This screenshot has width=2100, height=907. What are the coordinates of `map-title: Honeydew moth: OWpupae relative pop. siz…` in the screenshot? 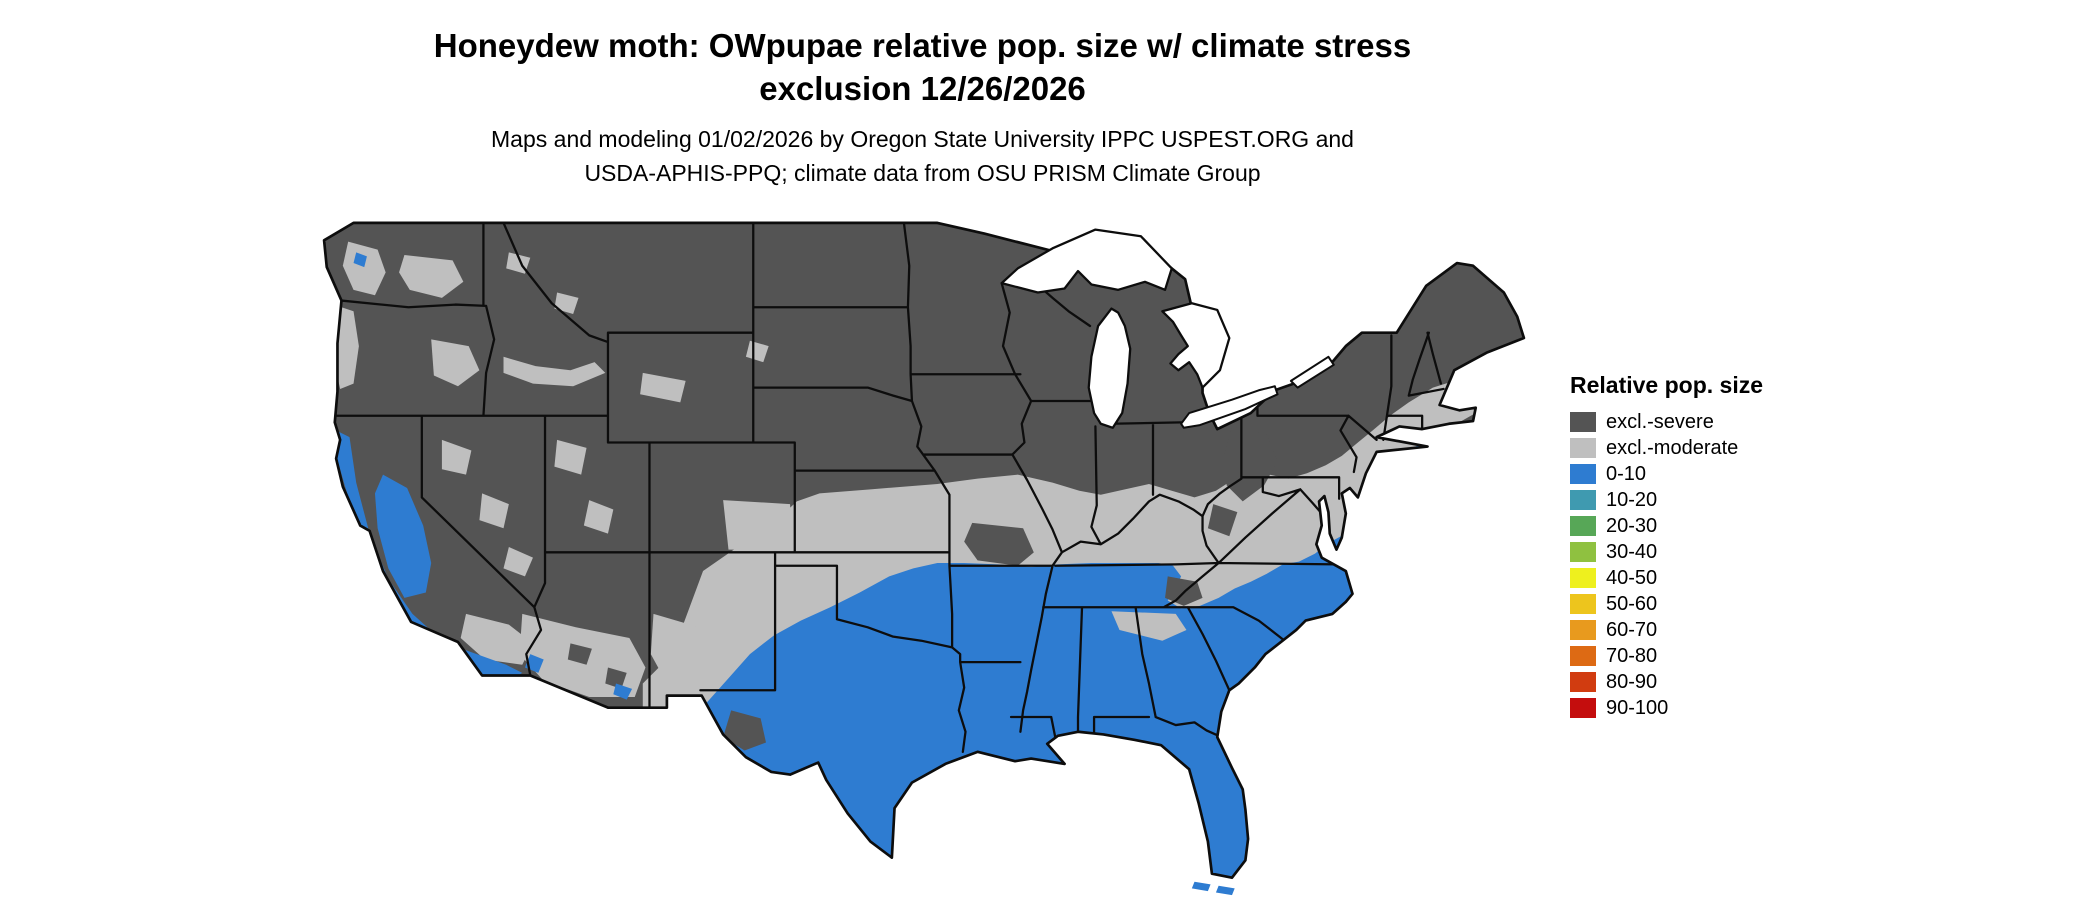 It's located at (922, 67).